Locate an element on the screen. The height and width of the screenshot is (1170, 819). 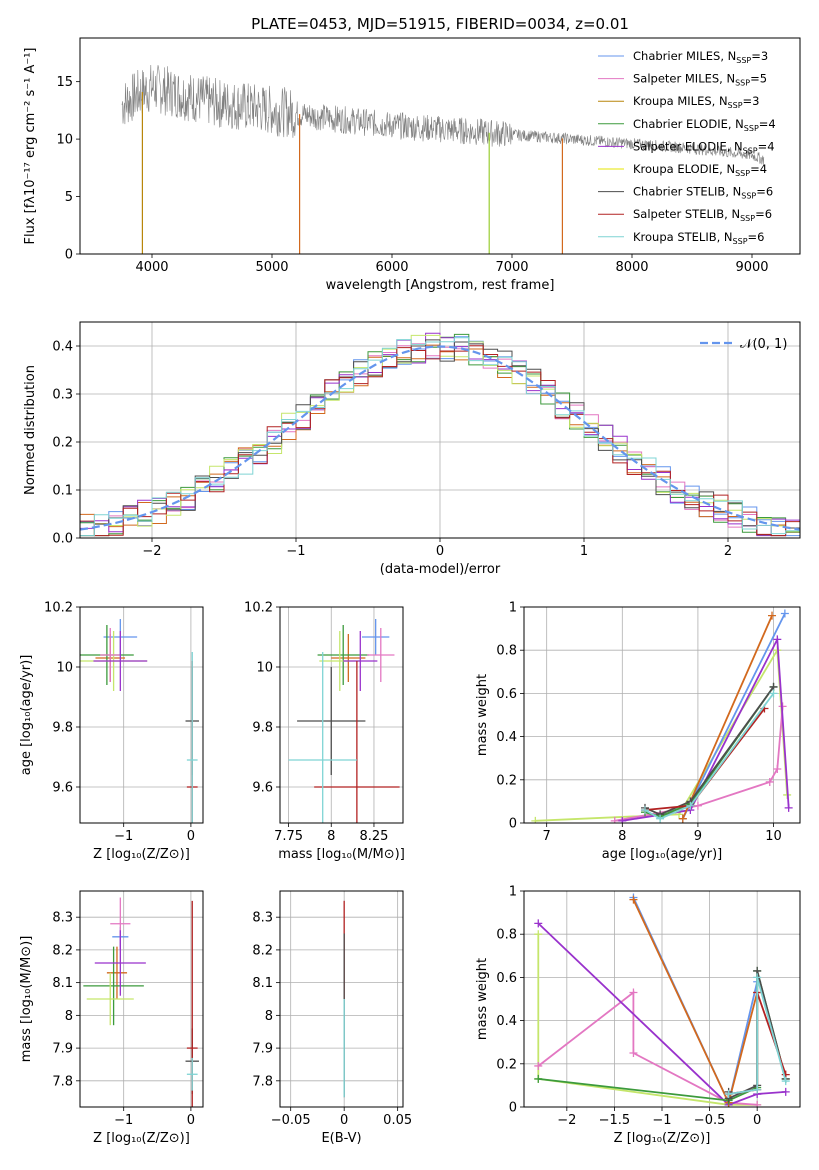
y-tick-label: 1 is located at coordinates (513, 608).